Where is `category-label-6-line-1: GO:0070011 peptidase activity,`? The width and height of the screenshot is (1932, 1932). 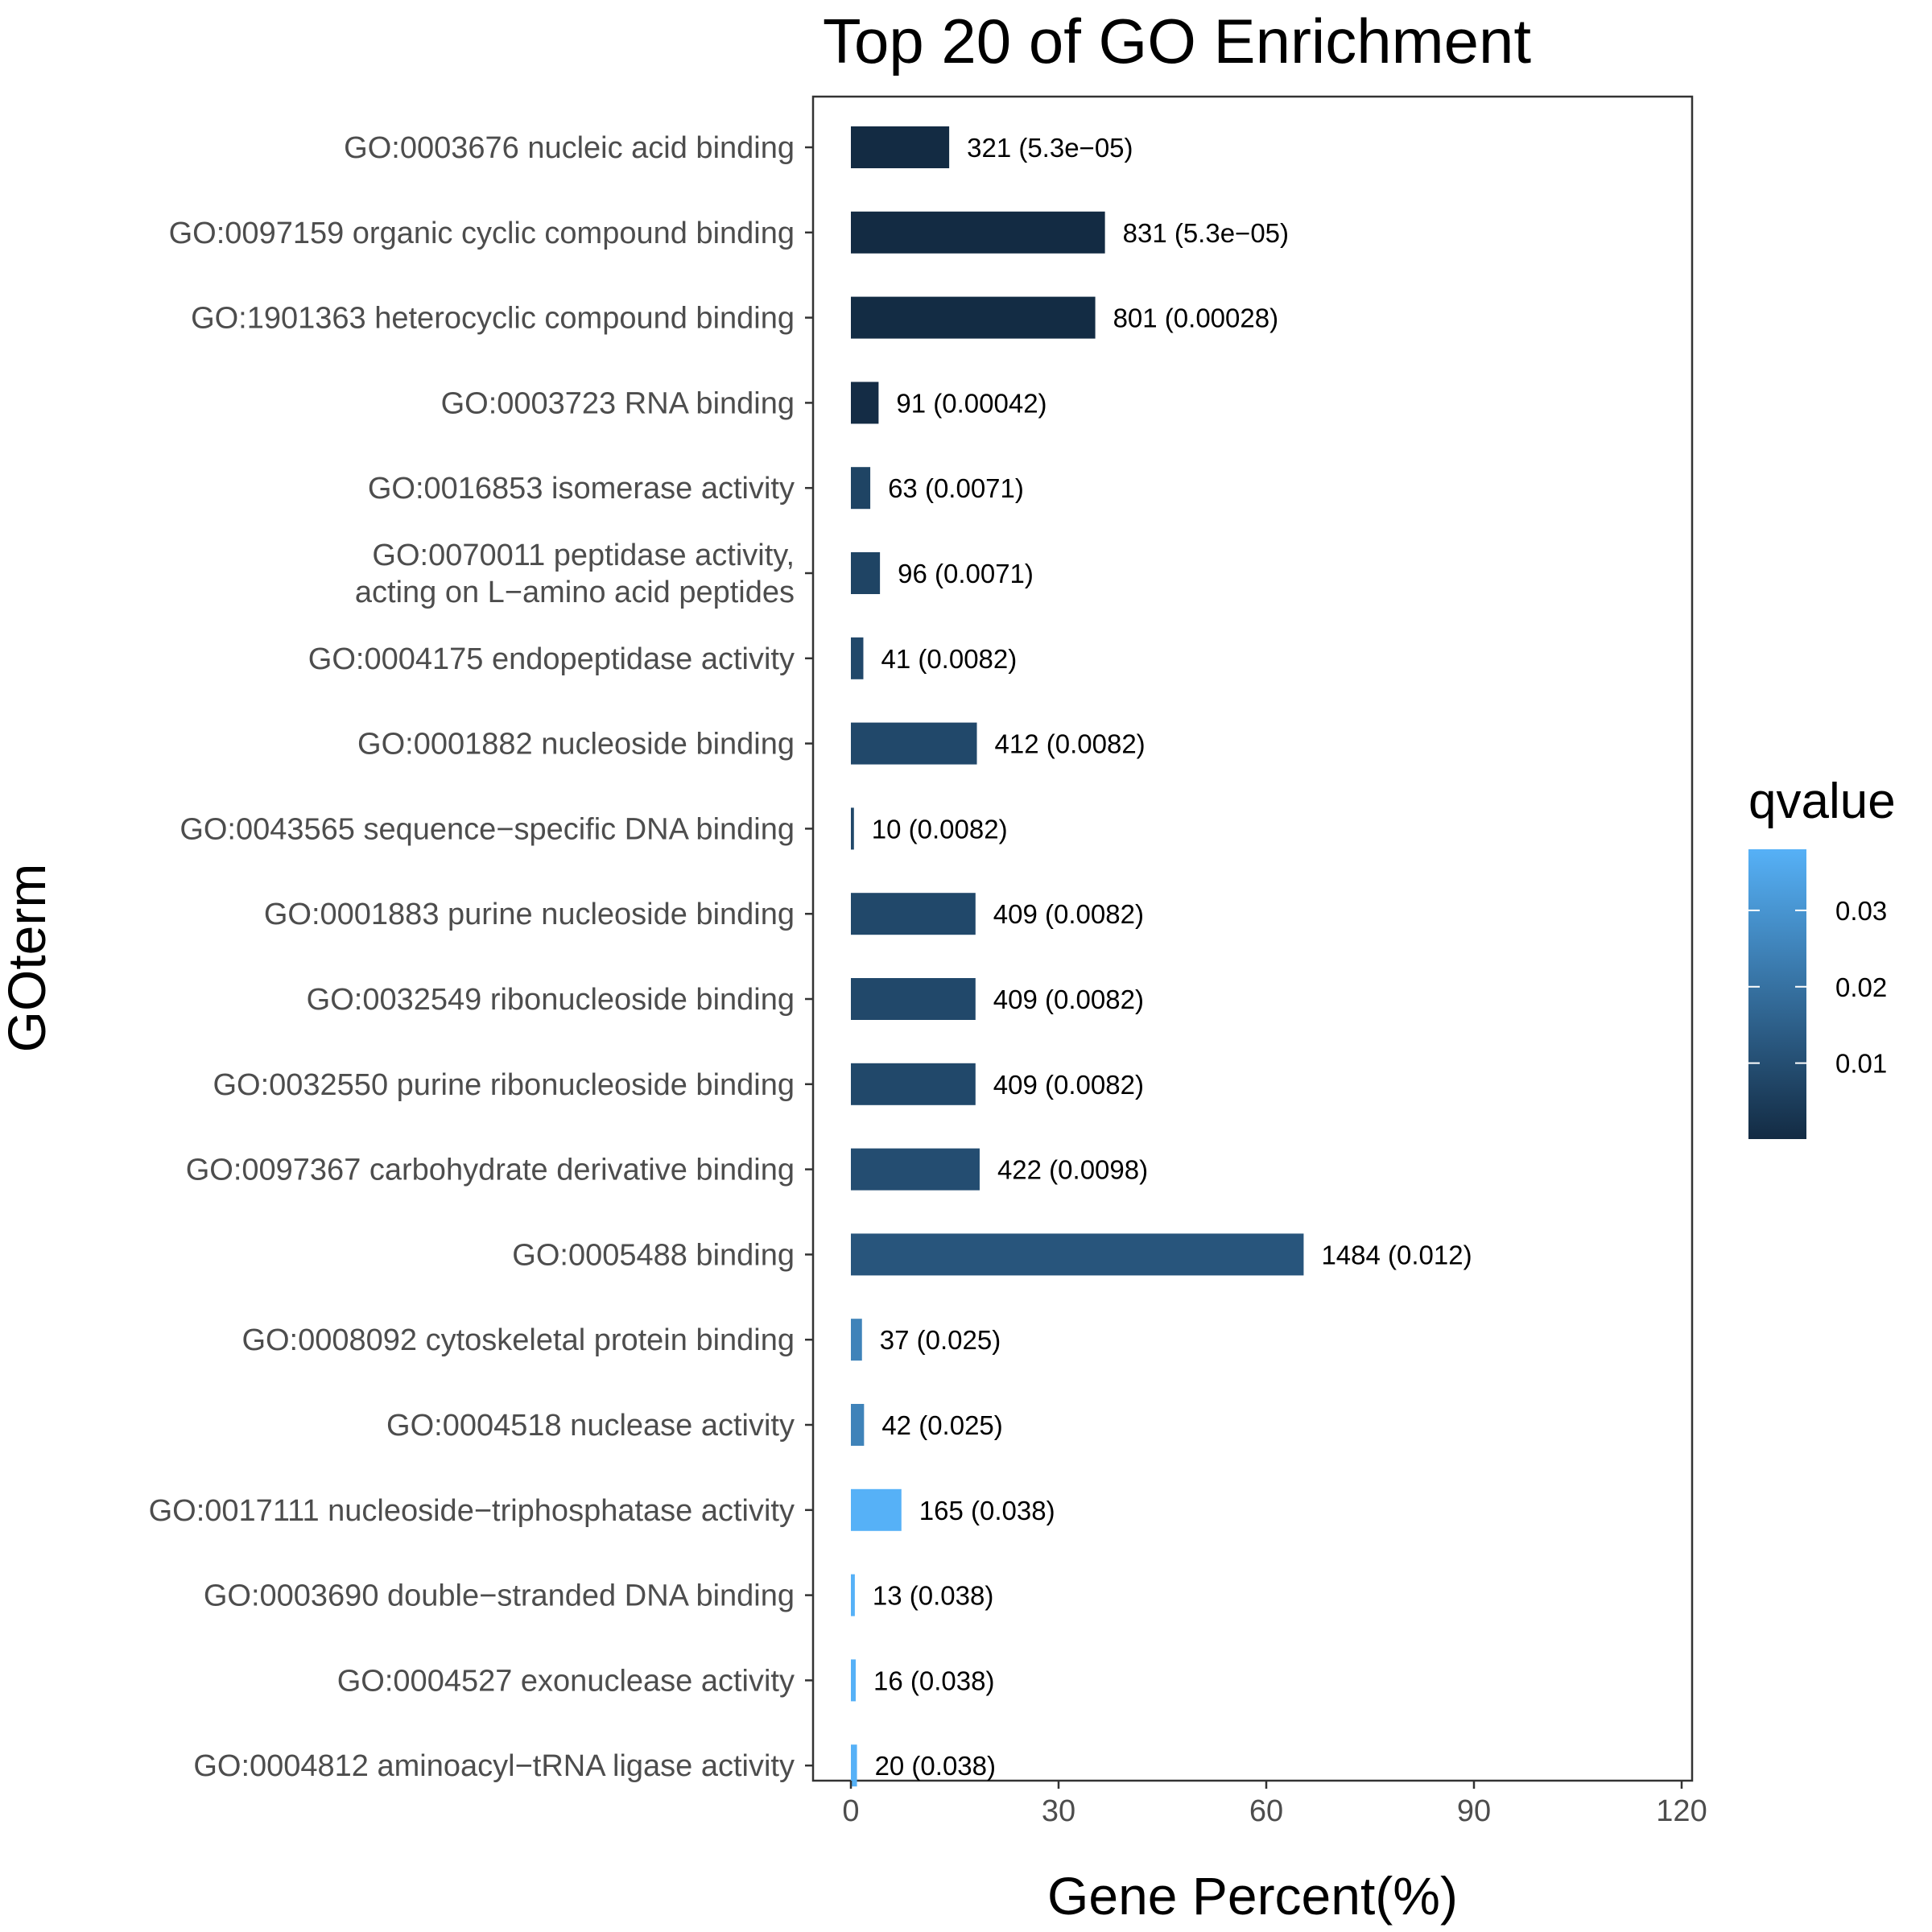 category-label-6-line-1: GO:0070011 peptidase activity, is located at coordinates (583, 555).